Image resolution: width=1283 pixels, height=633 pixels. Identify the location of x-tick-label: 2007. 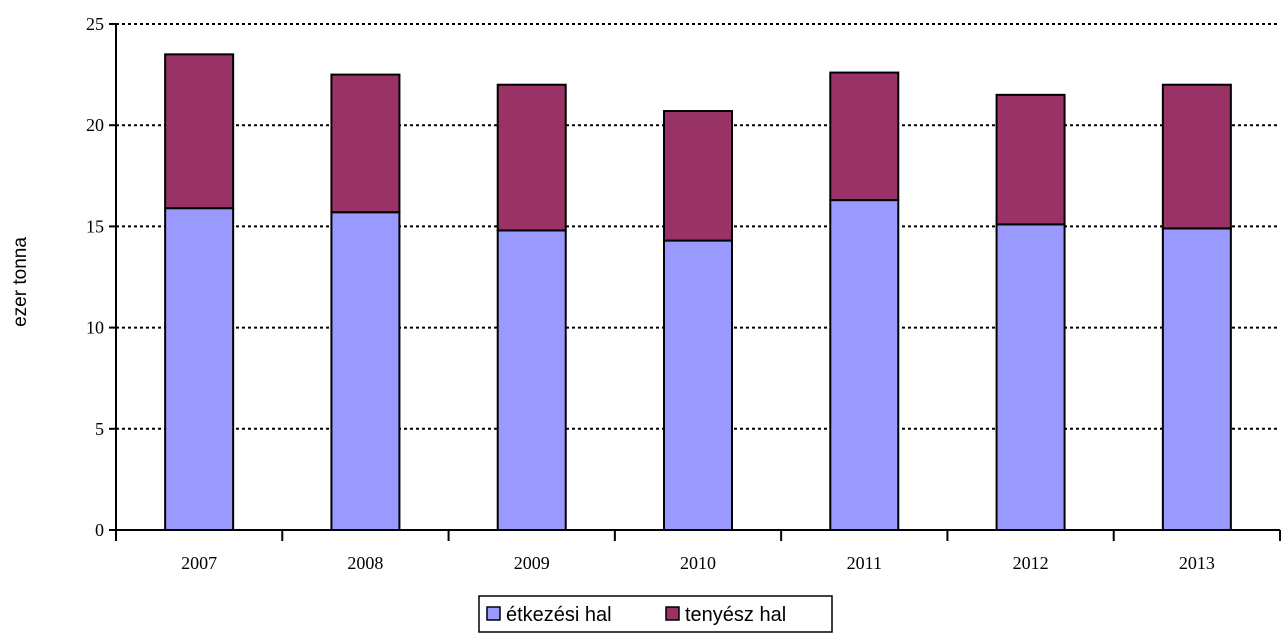
(199, 563).